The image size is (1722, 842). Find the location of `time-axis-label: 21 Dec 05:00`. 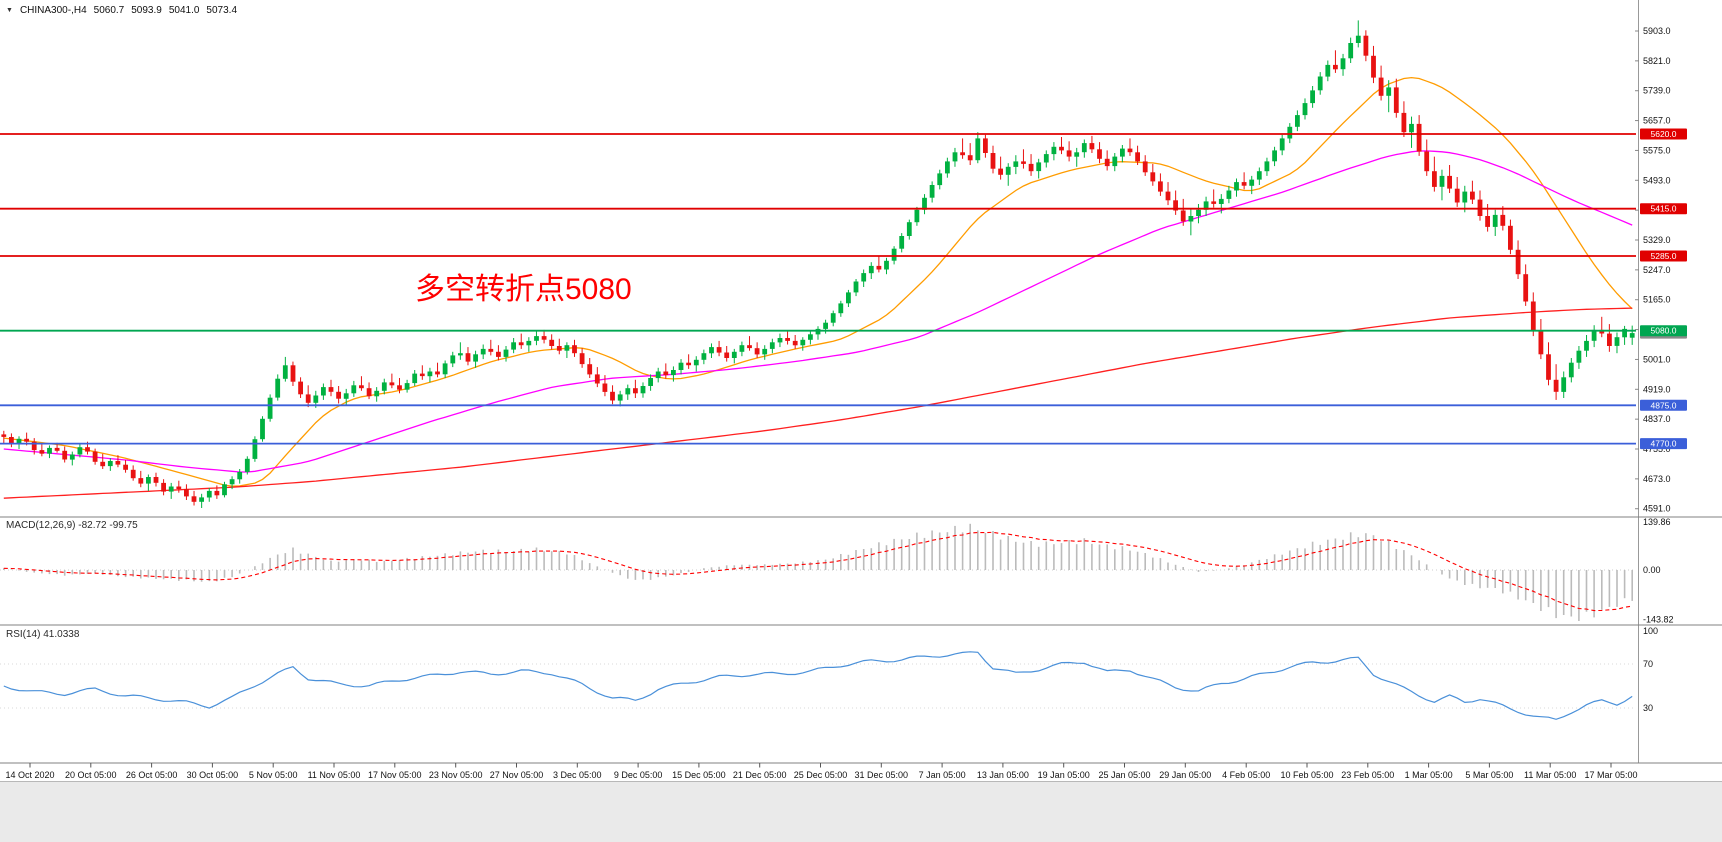

time-axis-label: 21 Dec 05:00 is located at coordinates (760, 775).